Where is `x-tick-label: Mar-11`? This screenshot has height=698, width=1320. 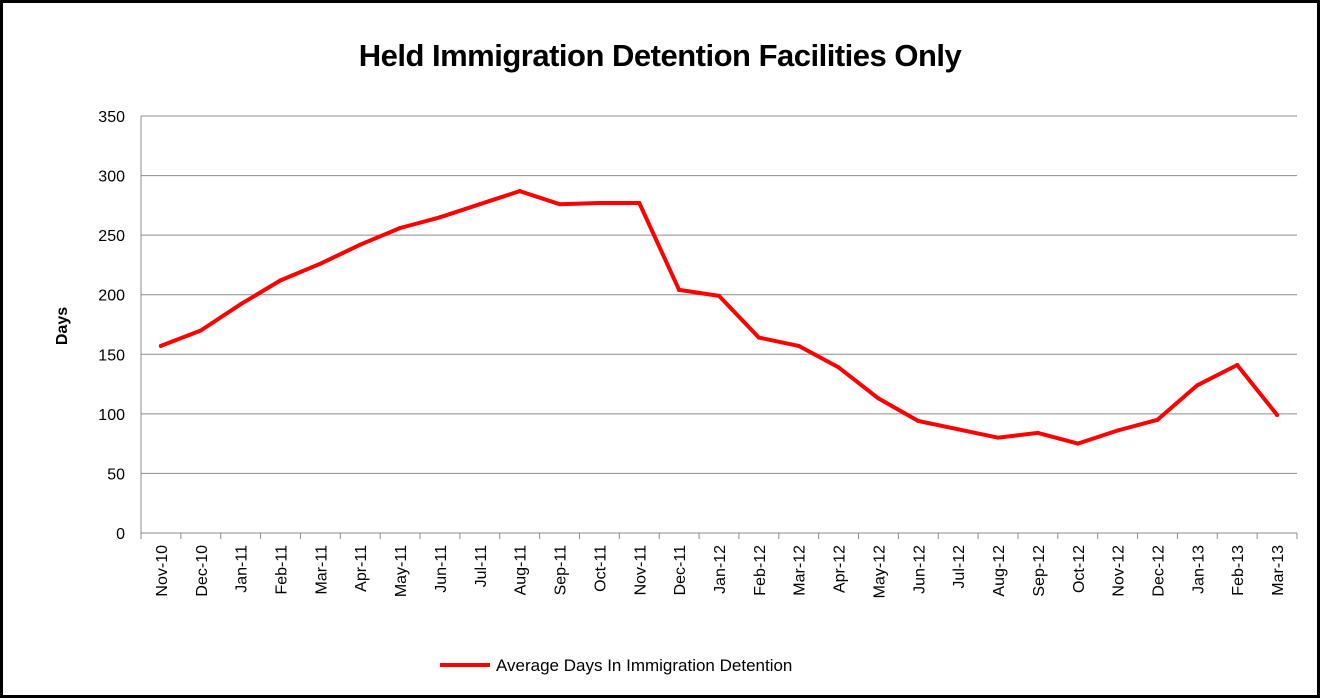
x-tick-label: Mar-11 is located at coordinates (321, 570).